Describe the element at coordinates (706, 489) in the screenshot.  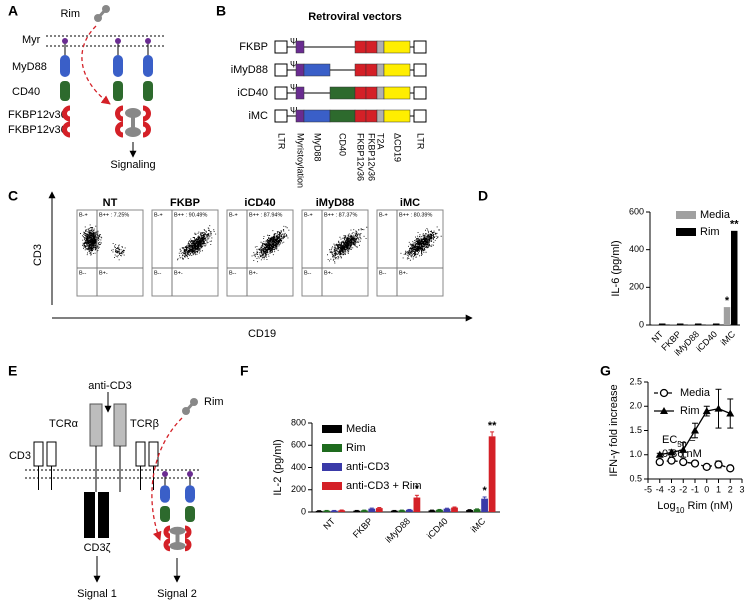
I see `x-tick-label: 0` at that location.